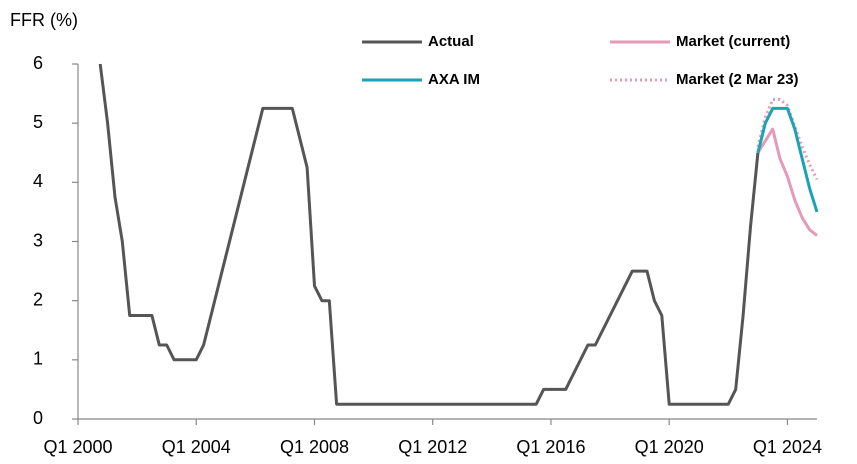  Describe the element at coordinates (38, 122) in the screenshot. I see `y-tick-label: 5` at that location.